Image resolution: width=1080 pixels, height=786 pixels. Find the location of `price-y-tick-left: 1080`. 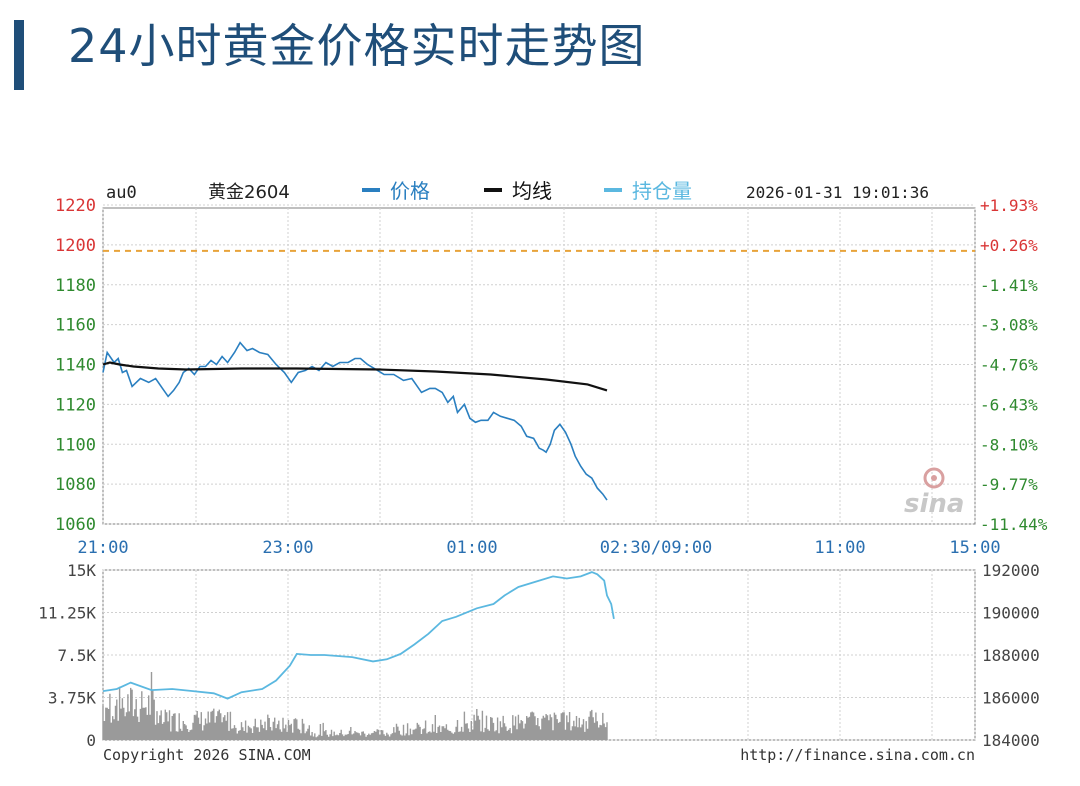

price-y-tick-left: 1080 is located at coordinates (75, 485).